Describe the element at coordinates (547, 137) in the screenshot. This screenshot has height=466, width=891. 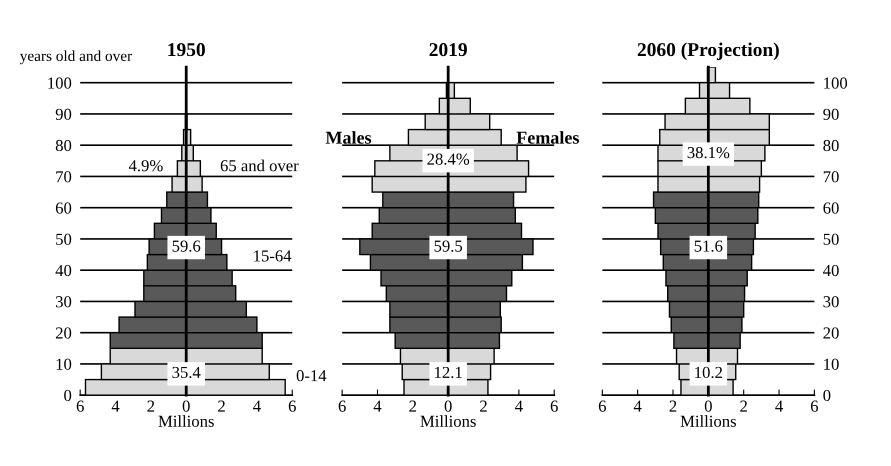
I see `series-label: Females` at that location.